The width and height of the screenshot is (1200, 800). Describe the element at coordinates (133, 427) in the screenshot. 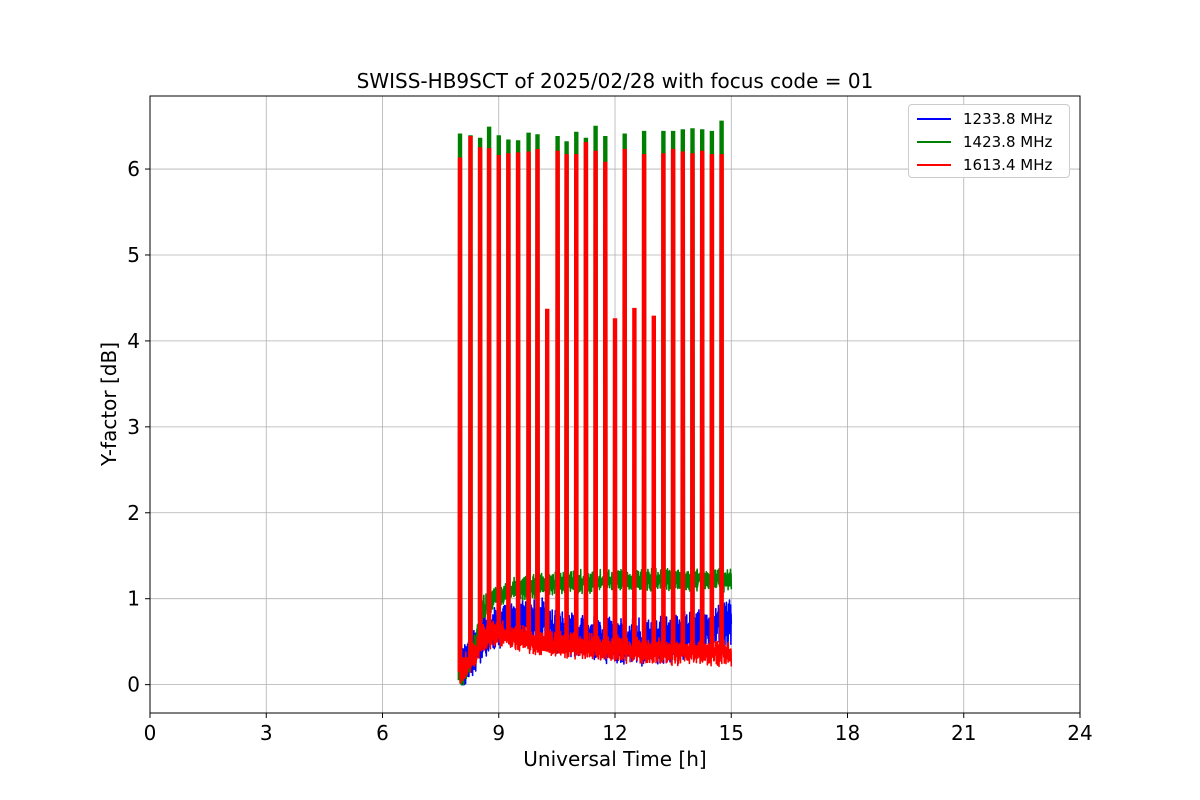

I see `y-tick-label: 3` at that location.